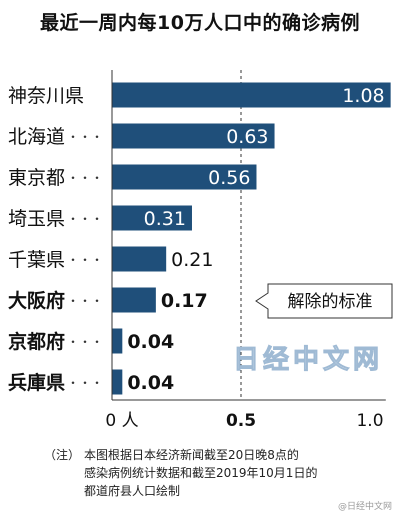 Image resolution: width=400 pixels, height=516 pixels. I want to click on value-label: 1.08, so click(363, 96).